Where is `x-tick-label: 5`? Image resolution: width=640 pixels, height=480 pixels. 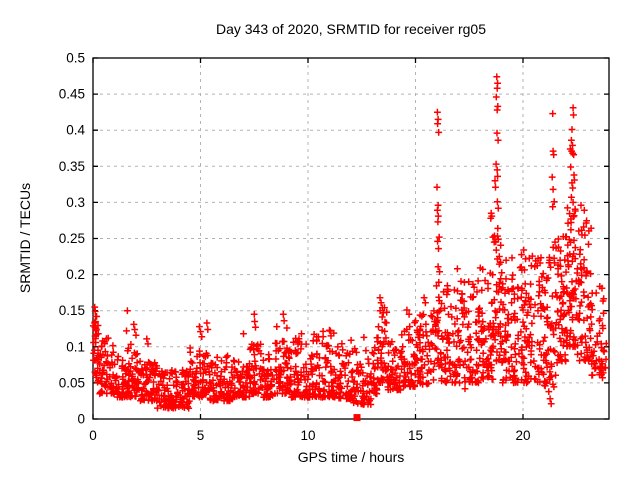 x-tick-label: 5 is located at coordinates (201, 435).